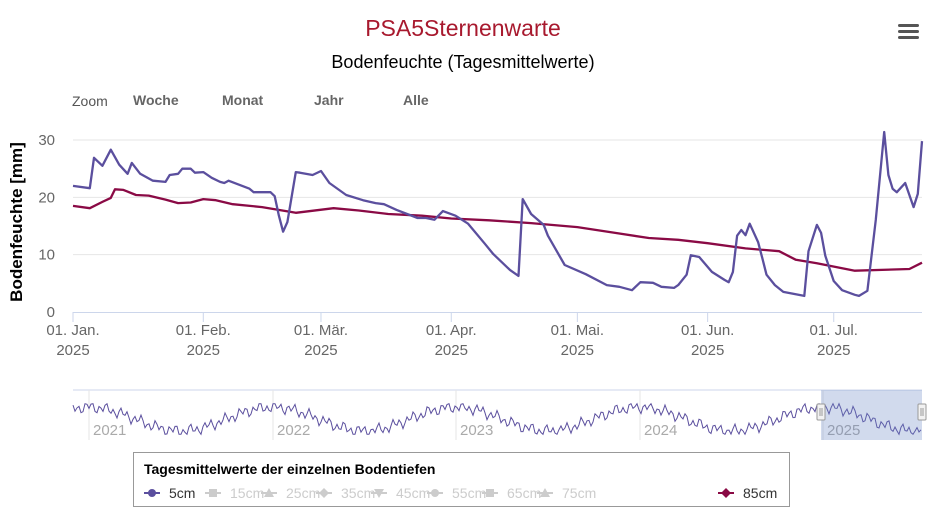  I want to click on legend-item-75cm: 75cm, so click(566, 493).